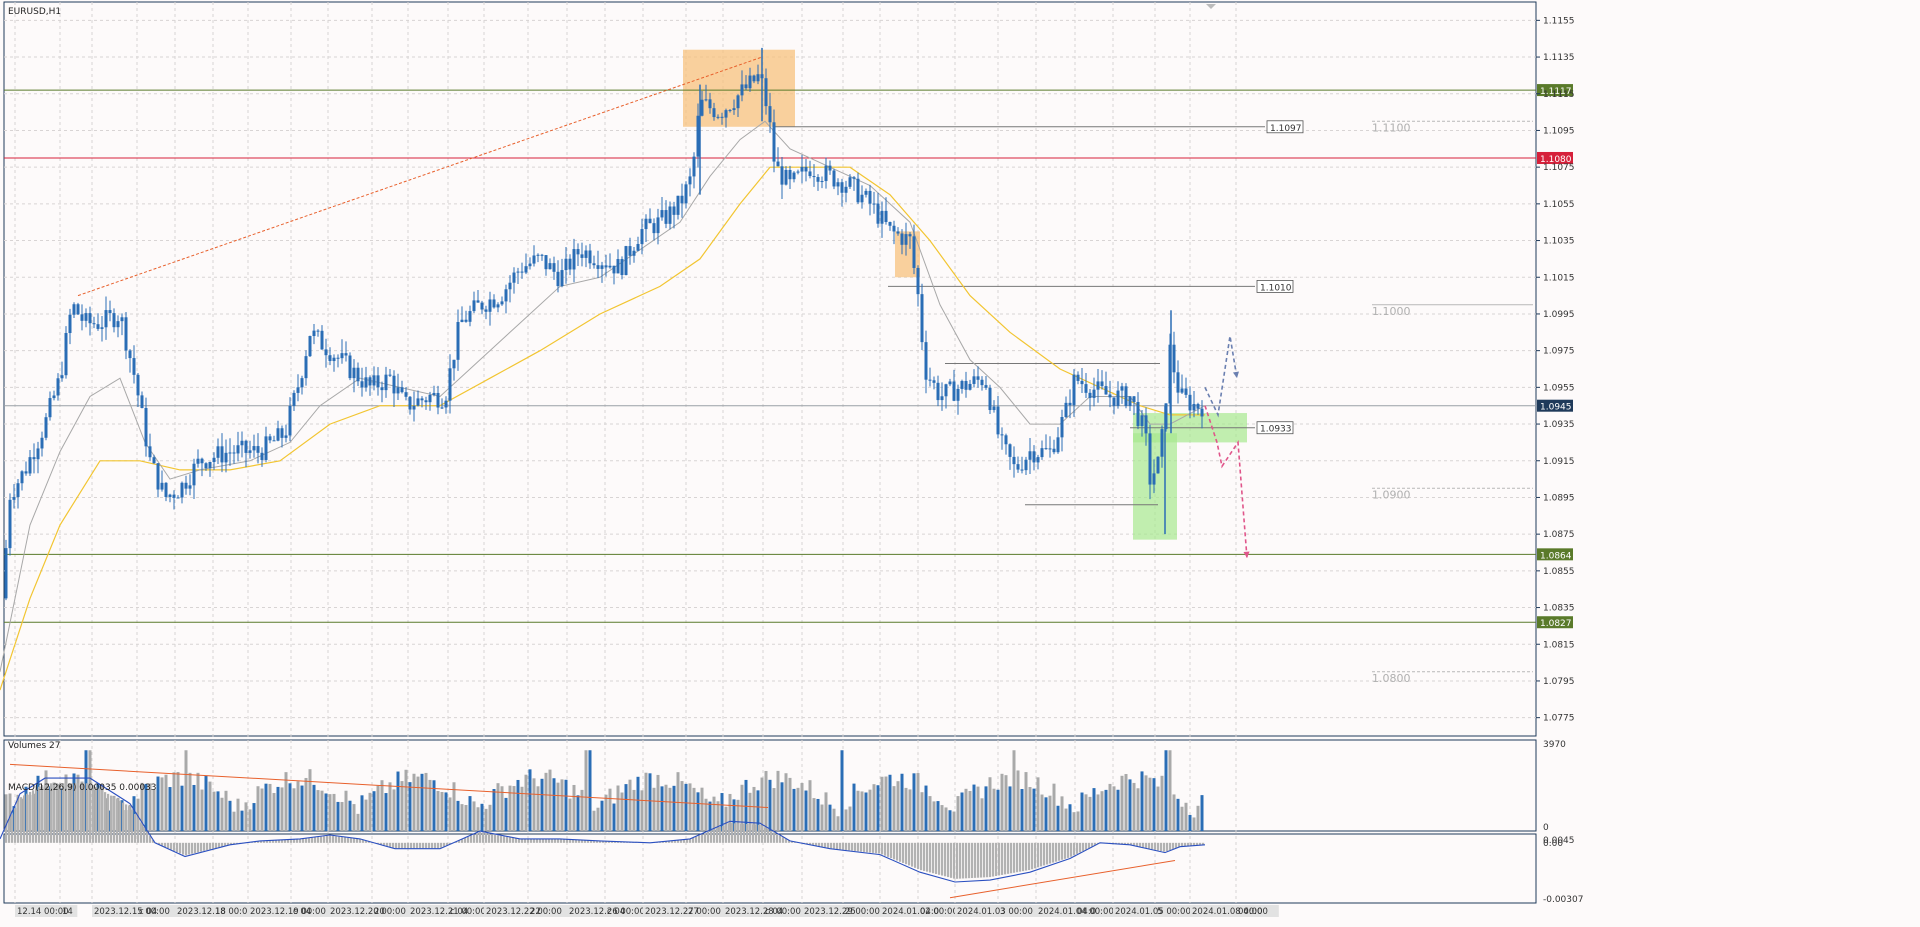  I want to click on trendline, so click(420, 176).